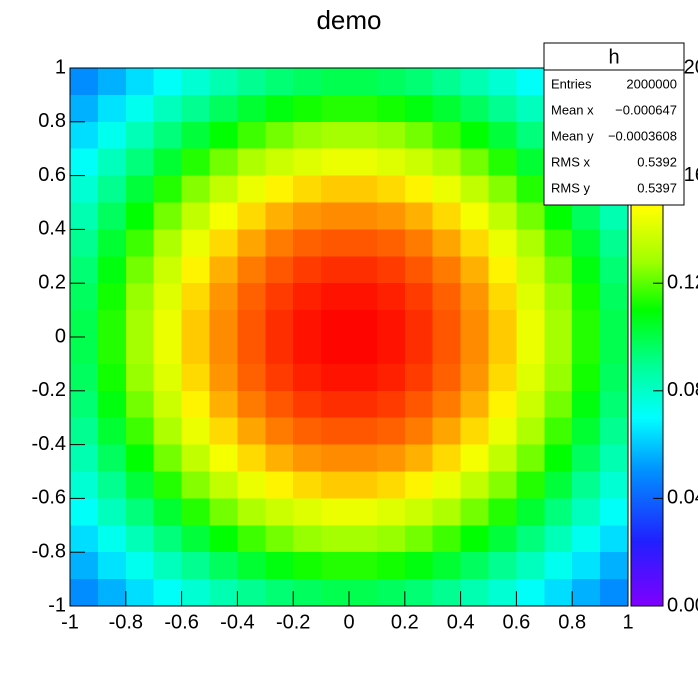  Describe the element at coordinates (461, 622) in the screenshot. I see `x-tick-label: 0.4` at that location.